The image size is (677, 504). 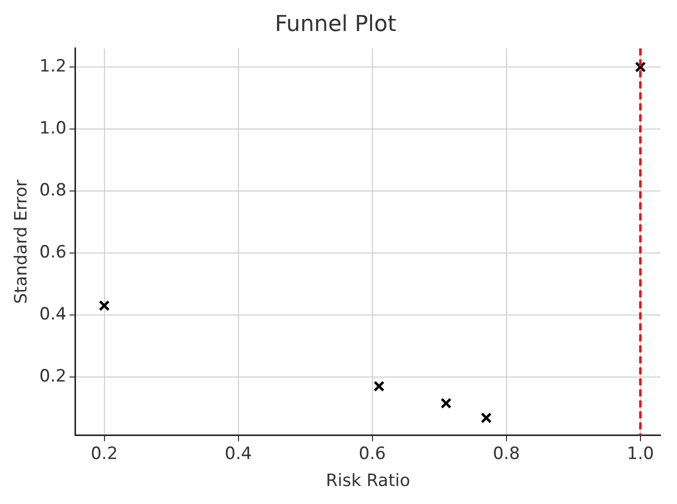 I want to click on y-tick-label: 0.8, so click(x=52, y=190).